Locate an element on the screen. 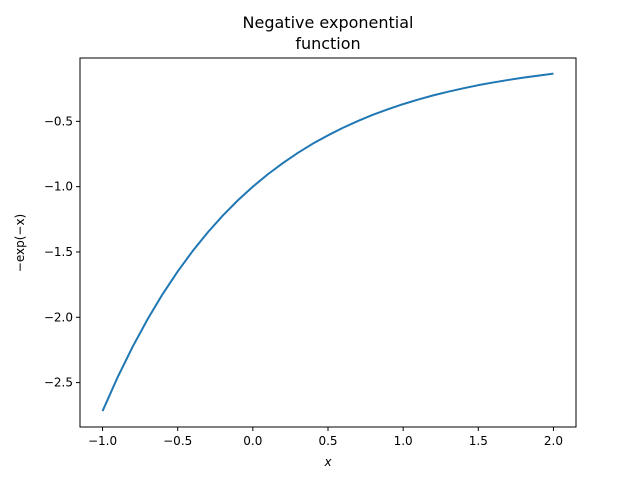 This screenshot has width=640, height=480. x-axis: −1.0 −0.5 0.0 0.5 1.0 1.5 2.0 is located at coordinates (325, 437).